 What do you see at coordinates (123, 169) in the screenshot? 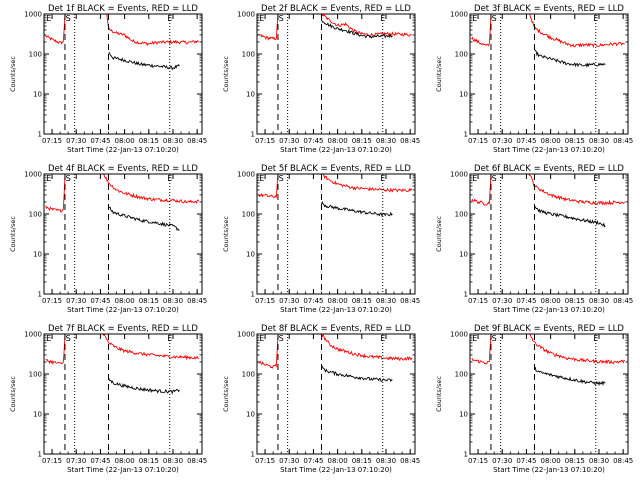
I see `panel-title: Det 4f BLACK = Events, RED = LLD` at bounding box center [123, 169].